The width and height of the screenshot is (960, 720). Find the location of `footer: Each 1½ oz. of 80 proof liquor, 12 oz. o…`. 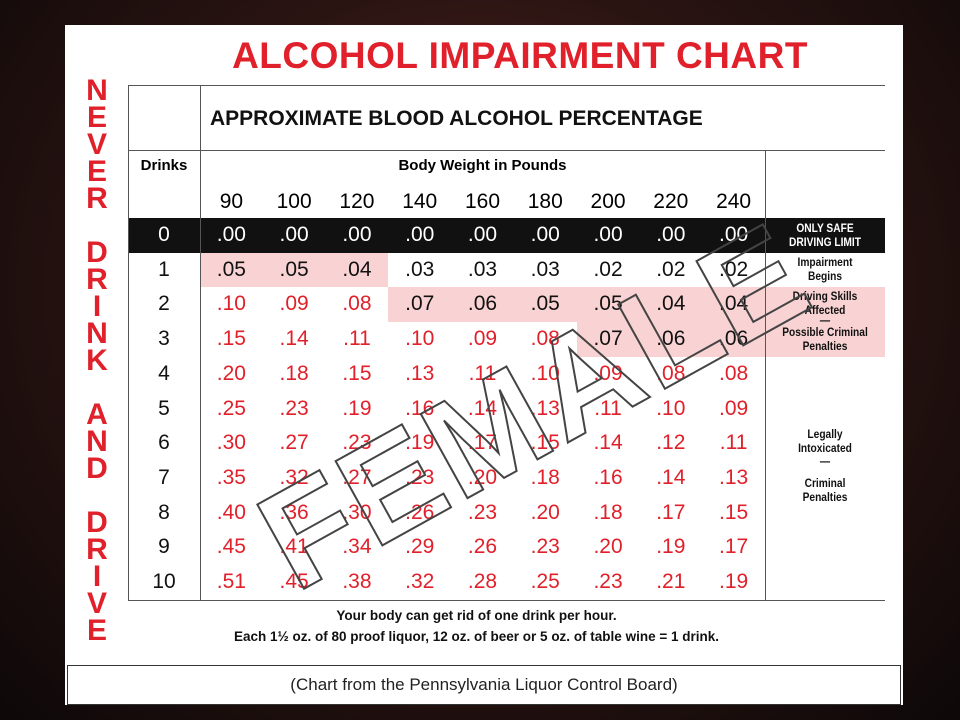

footer: Each 1½ oz. of 80 proof liquor, 12 oz. o… is located at coordinates (476, 636).